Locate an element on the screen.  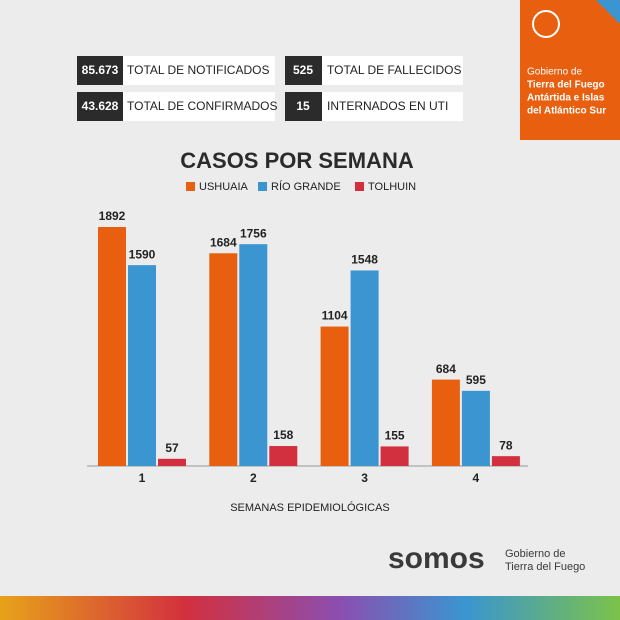
badge-line: Gobierno de is located at coordinates (554, 72).